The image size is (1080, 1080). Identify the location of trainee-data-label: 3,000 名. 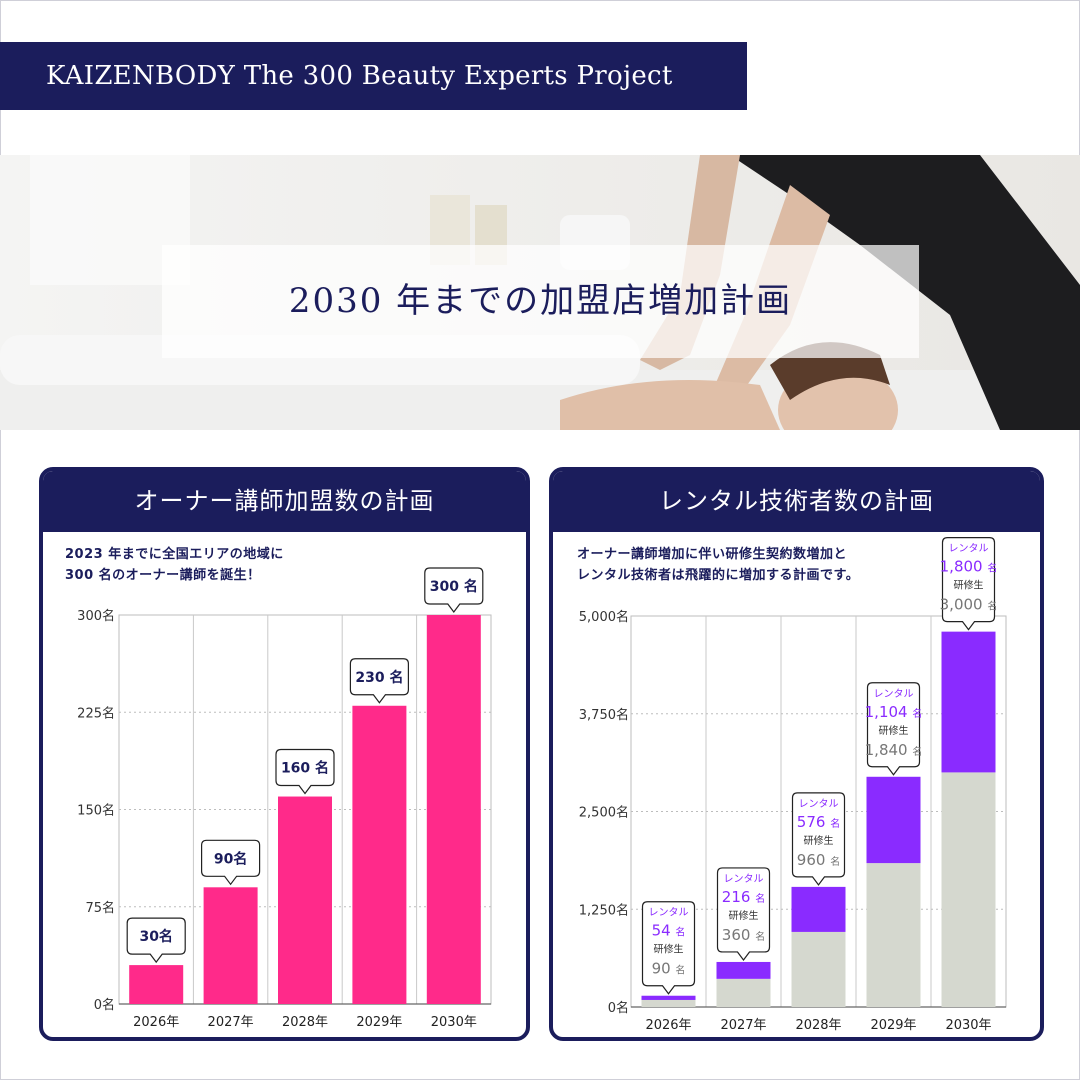
(969, 605).